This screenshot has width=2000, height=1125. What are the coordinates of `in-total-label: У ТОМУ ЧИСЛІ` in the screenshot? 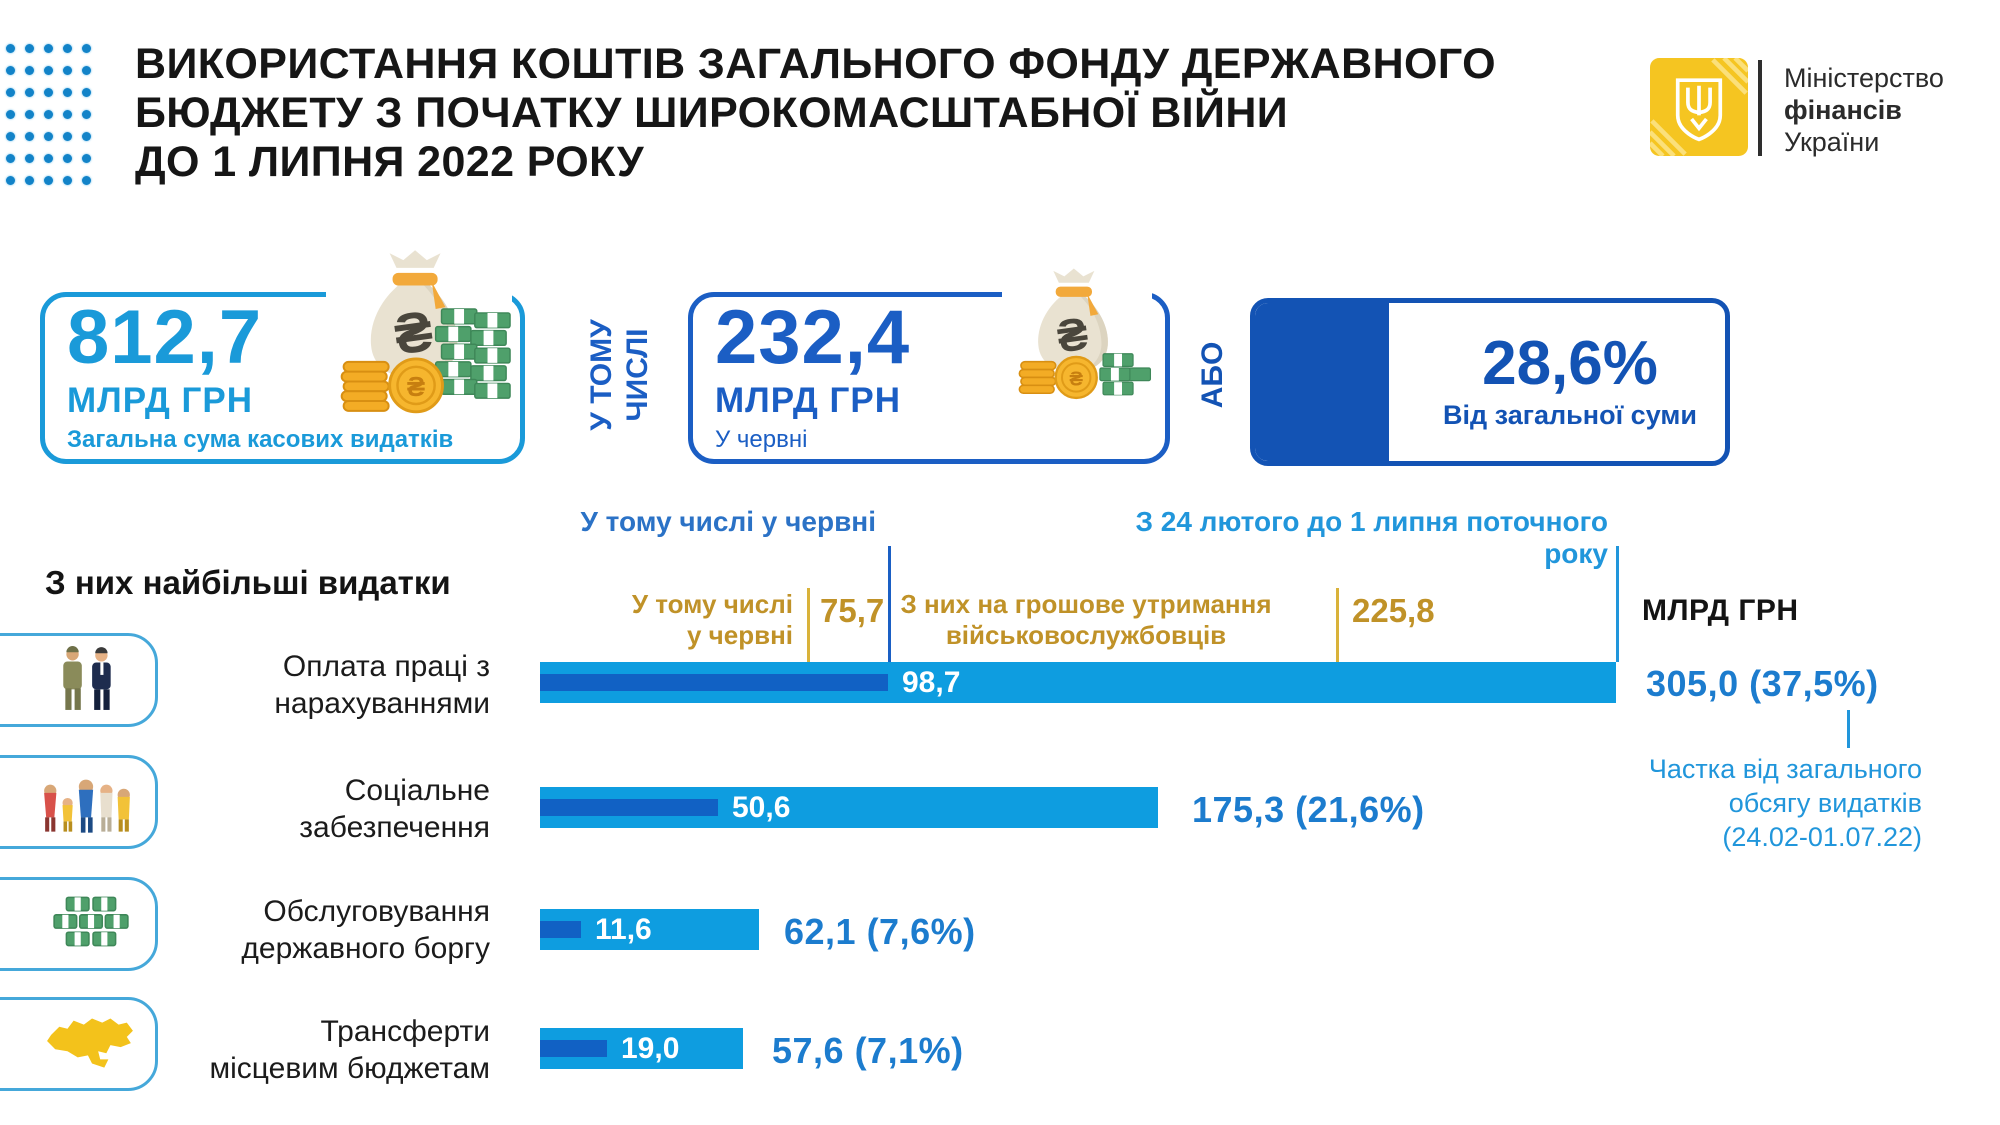 It's located at (619, 375).